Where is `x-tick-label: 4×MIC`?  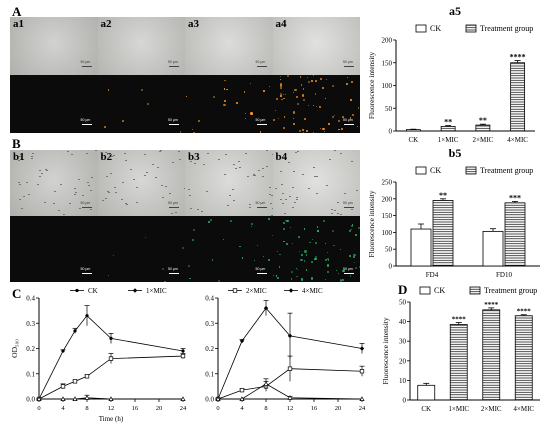 x-tick-label: 4×MIC is located at coordinates (523, 409).